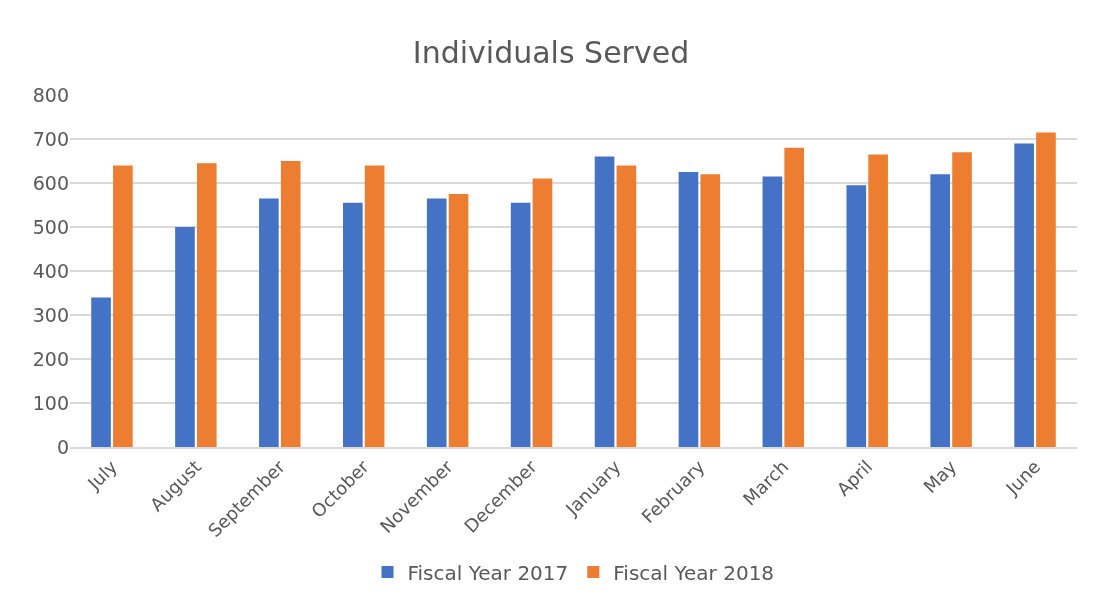 This screenshot has height=603, width=1102. Describe the element at coordinates (50, 314) in the screenshot. I see `y-tick-label: 300` at that location.